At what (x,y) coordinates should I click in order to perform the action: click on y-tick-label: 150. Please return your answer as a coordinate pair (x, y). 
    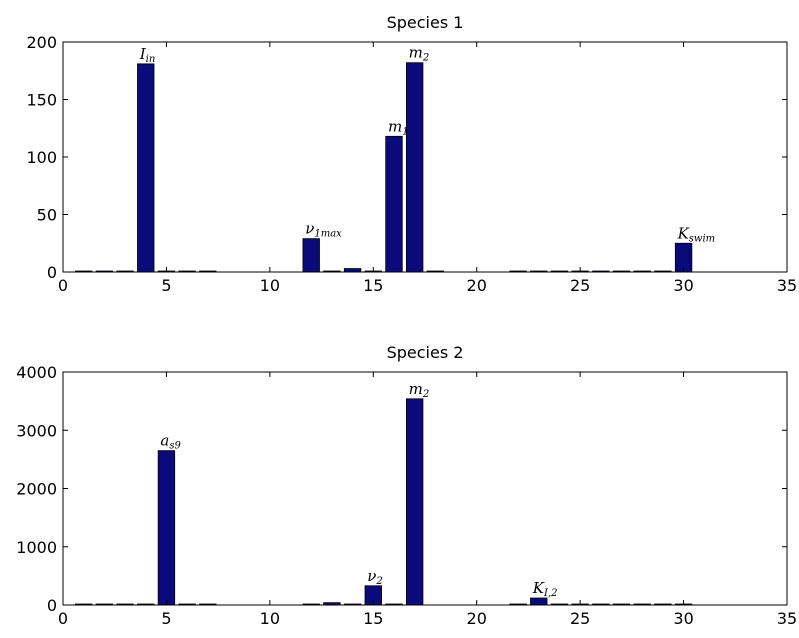
    Looking at the image, I should click on (41, 100).